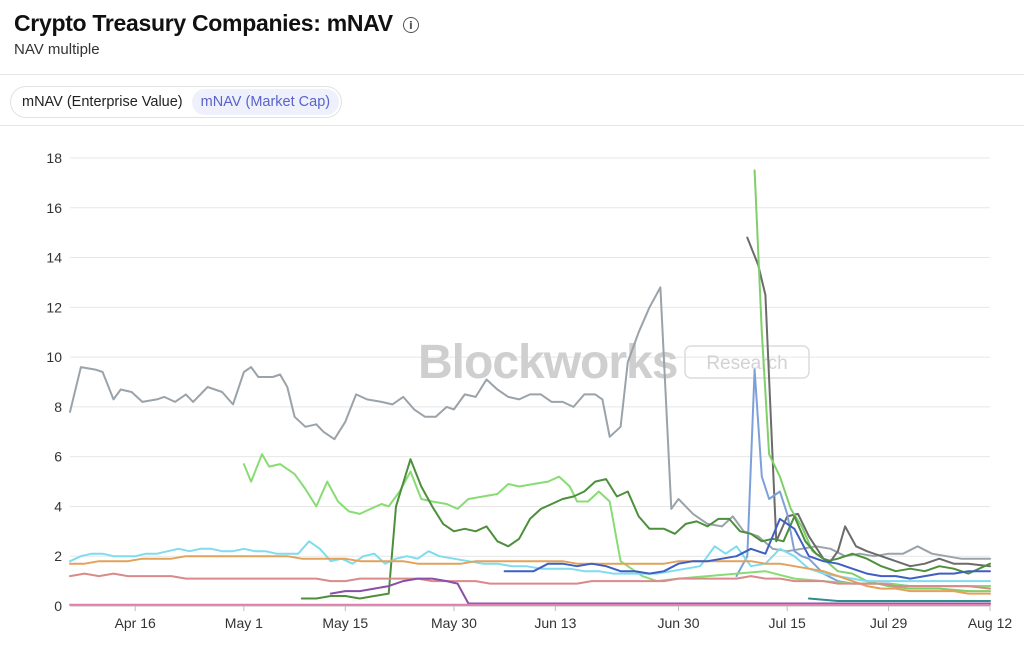  I want to click on y-tick-label: 16, so click(54, 208).